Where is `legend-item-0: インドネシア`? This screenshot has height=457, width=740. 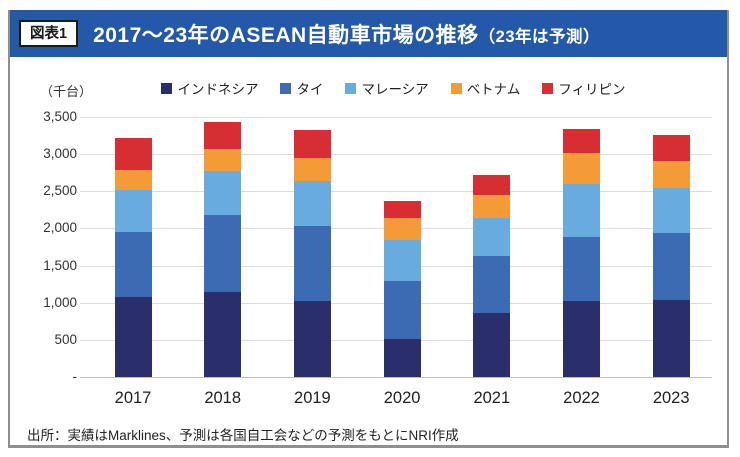 legend-item-0: インドネシア is located at coordinates (209, 88).